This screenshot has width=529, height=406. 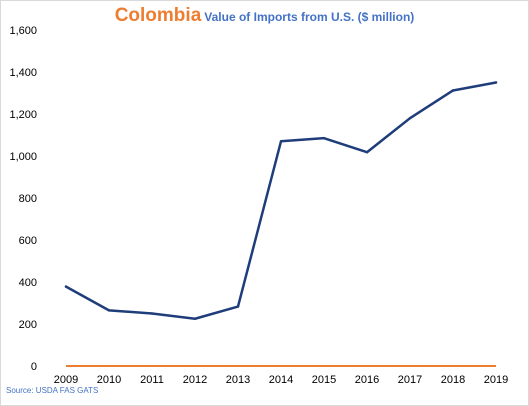 I want to click on x-tick-label: 2015, so click(x=324, y=380).